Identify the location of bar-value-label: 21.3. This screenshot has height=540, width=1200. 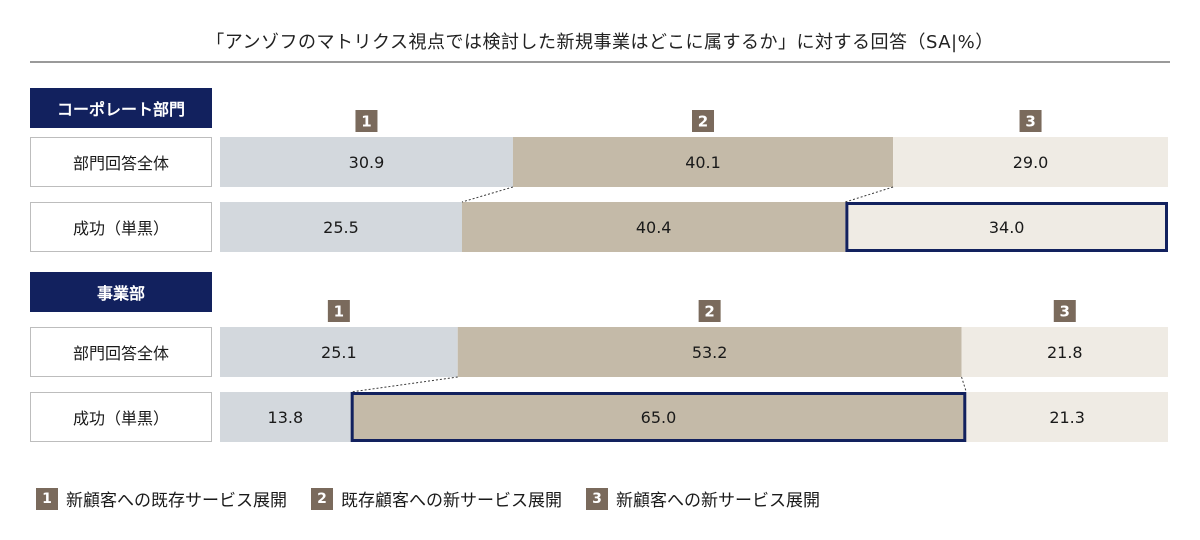
(1067, 417).